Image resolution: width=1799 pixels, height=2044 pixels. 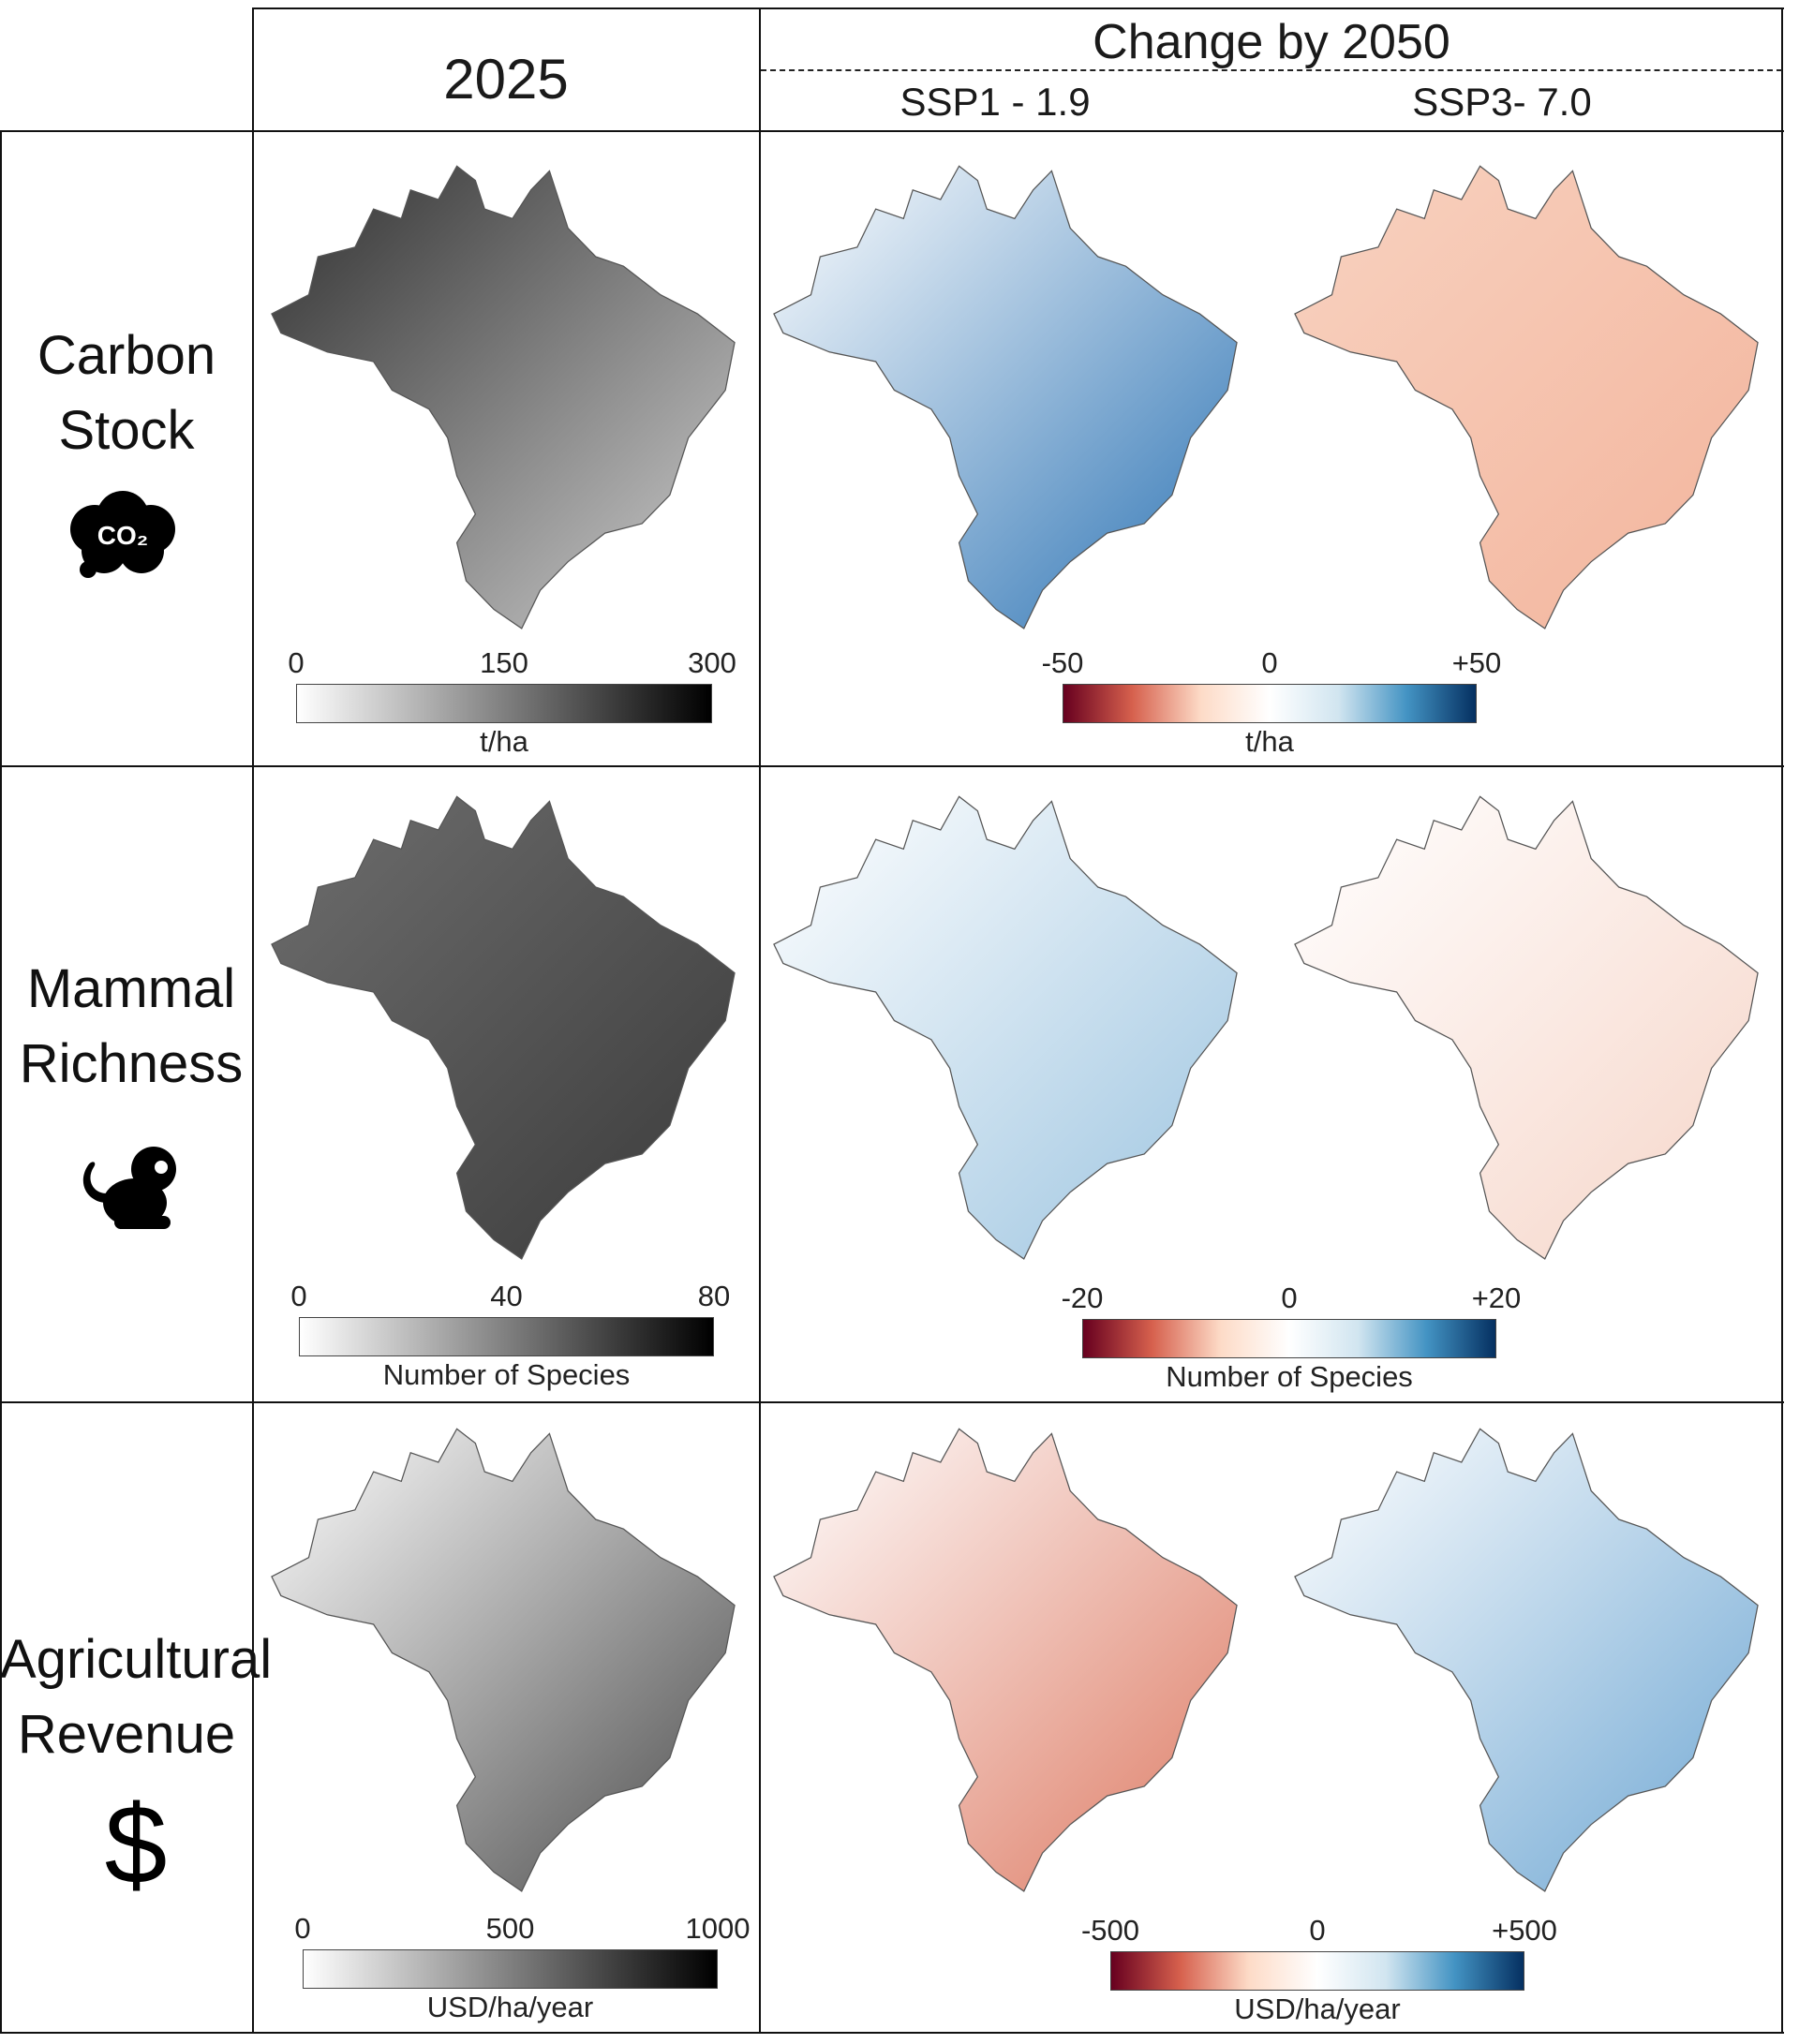 I want to click on co2-icon-text: CO₂, so click(x=123, y=535).